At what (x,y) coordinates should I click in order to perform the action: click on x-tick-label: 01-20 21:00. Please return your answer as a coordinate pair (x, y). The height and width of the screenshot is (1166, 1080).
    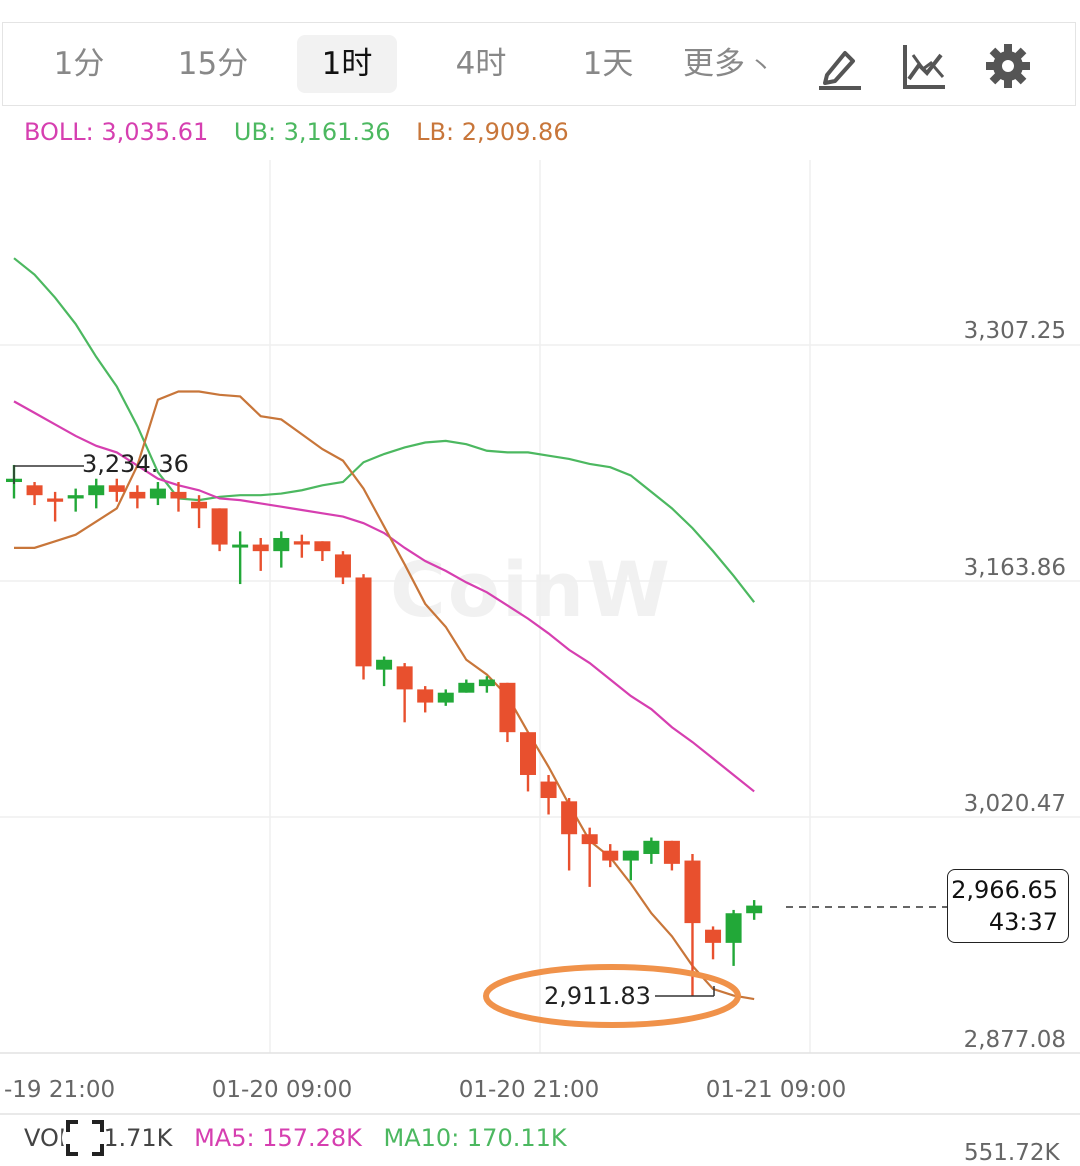
    Looking at the image, I should click on (529, 1090).